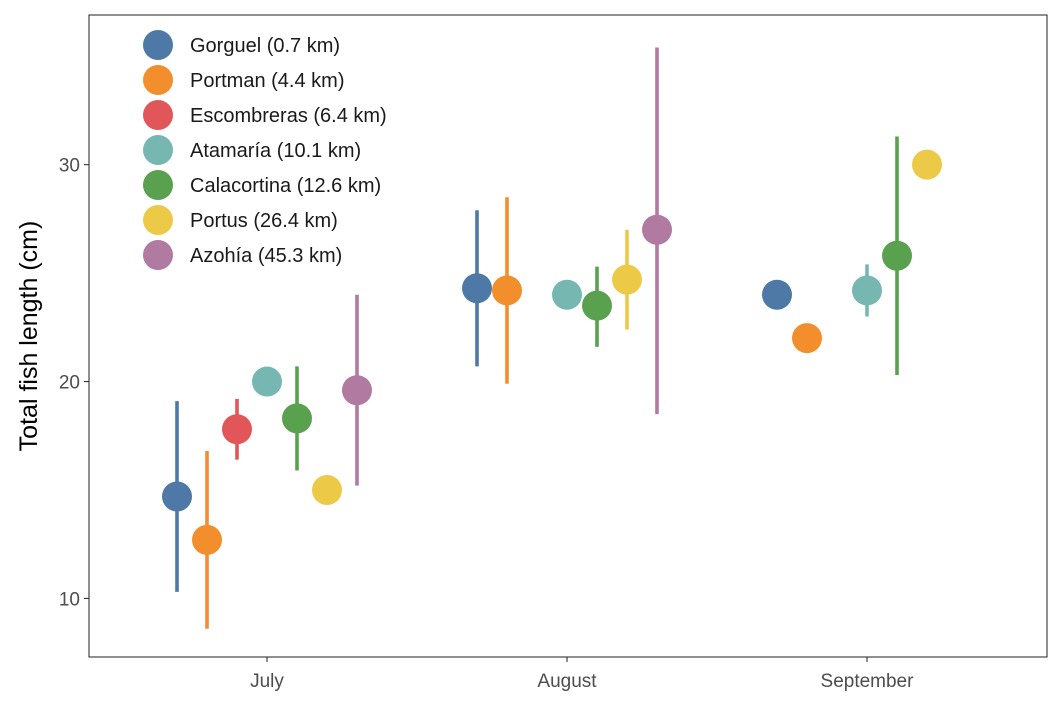 The height and width of the screenshot is (708, 1062). Describe the element at coordinates (267, 81) in the screenshot. I see `legend-label: Portman (4.4 km)` at that location.